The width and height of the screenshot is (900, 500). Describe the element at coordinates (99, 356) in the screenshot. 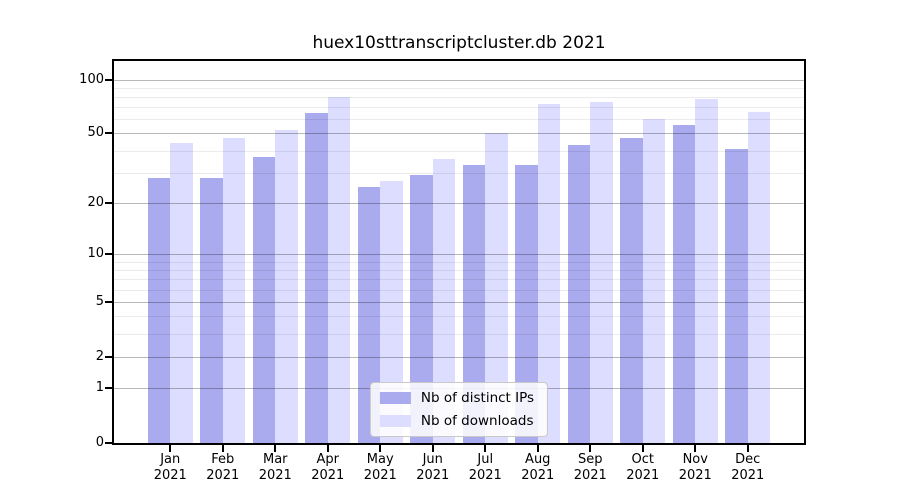

I see `y-tick-label: 2` at that location.